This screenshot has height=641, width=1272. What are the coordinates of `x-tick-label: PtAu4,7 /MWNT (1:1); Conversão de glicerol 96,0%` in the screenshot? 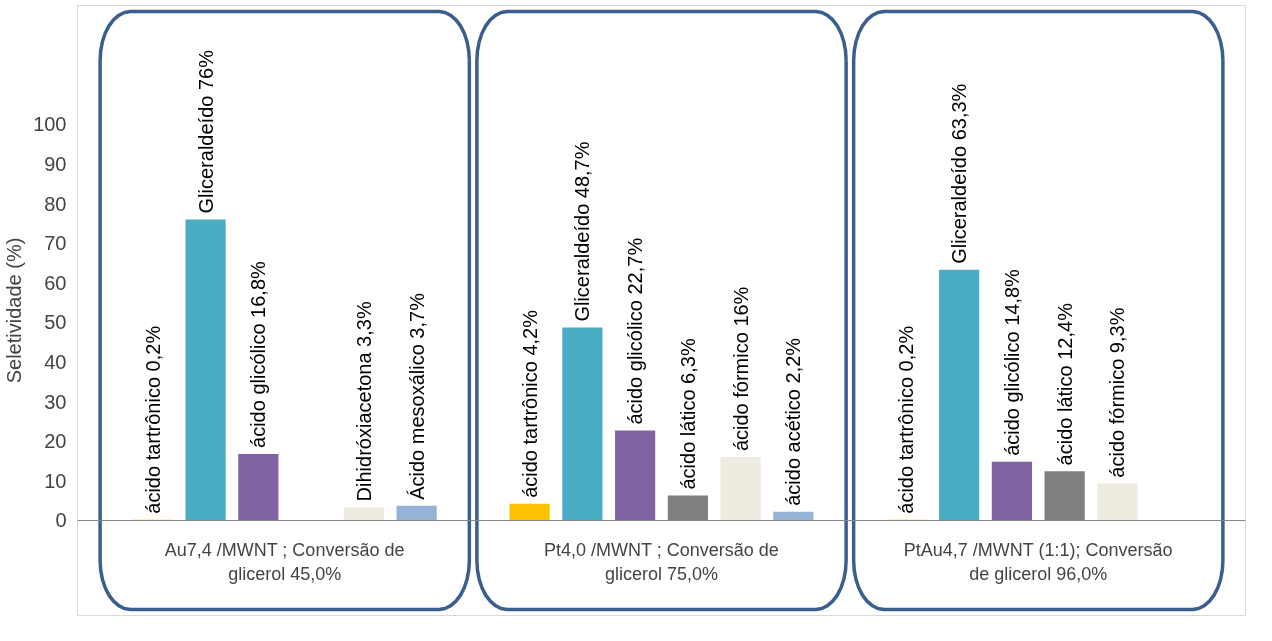 It's located at (1038, 562).